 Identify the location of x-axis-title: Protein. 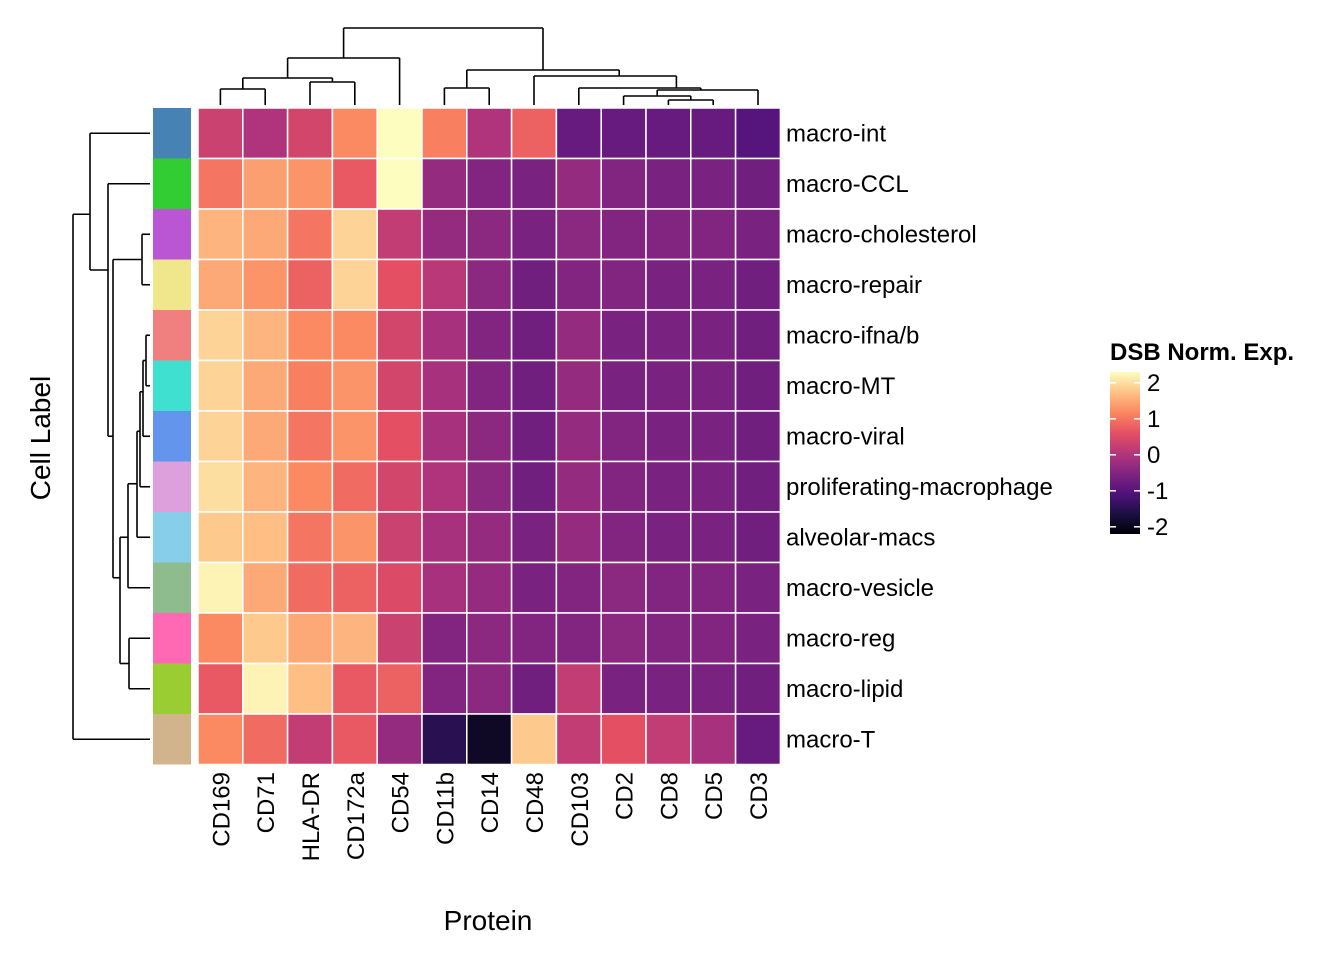
(488, 920).